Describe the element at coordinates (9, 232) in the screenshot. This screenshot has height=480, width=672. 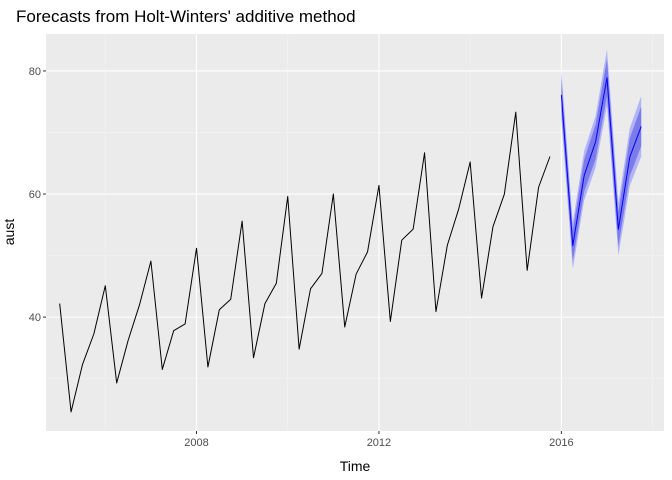
I see `y-axis-title: aust` at that location.